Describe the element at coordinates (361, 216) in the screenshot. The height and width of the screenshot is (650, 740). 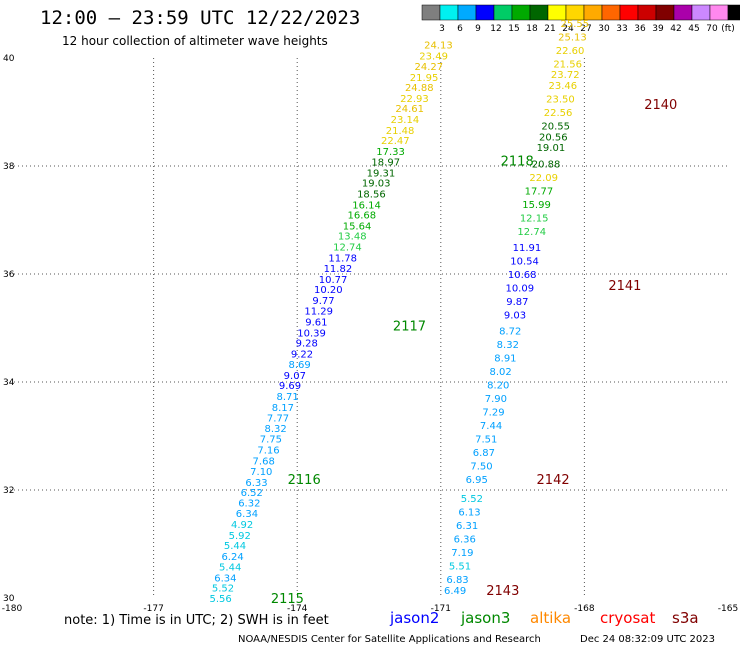
I see `wave-height-label: 16.68` at that location.